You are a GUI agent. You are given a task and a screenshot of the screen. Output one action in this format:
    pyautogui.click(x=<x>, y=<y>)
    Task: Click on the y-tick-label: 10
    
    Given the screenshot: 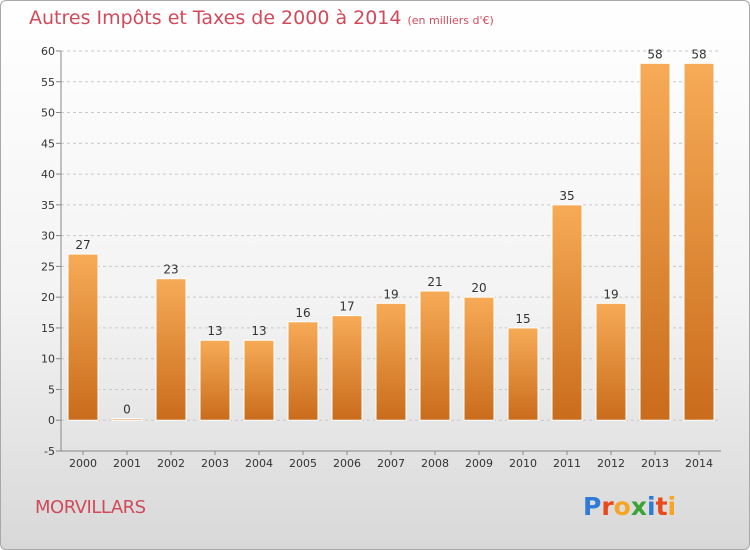 What is the action you would take?
    pyautogui.click(x=48, y=359)
    